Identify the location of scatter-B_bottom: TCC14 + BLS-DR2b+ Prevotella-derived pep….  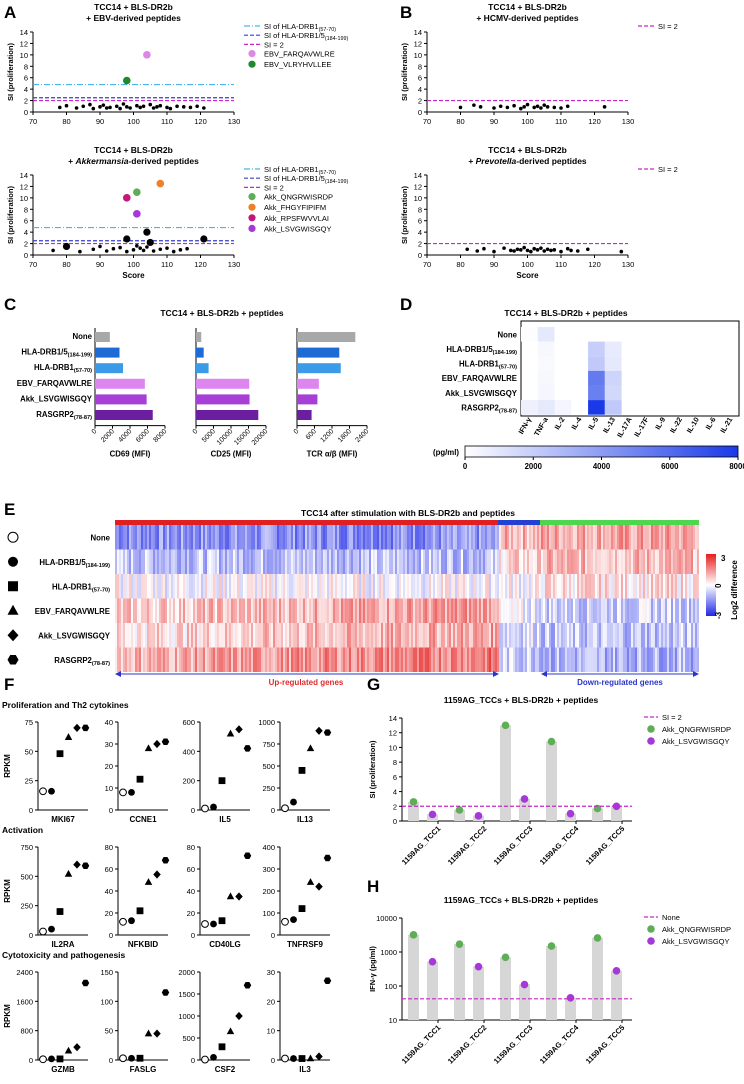
(539, 212).